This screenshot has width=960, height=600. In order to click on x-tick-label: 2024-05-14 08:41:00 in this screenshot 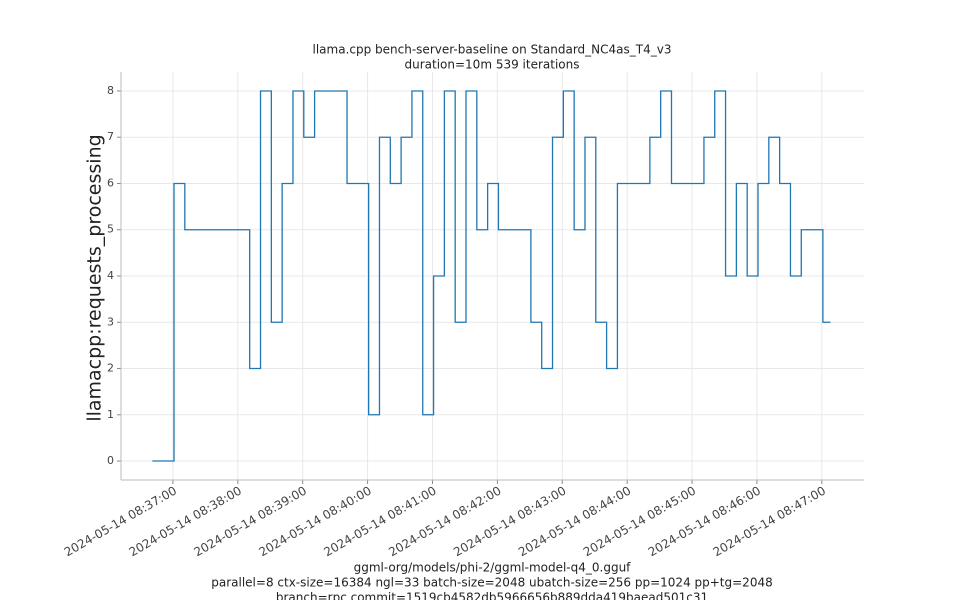, I will do `click(379, 522)`.